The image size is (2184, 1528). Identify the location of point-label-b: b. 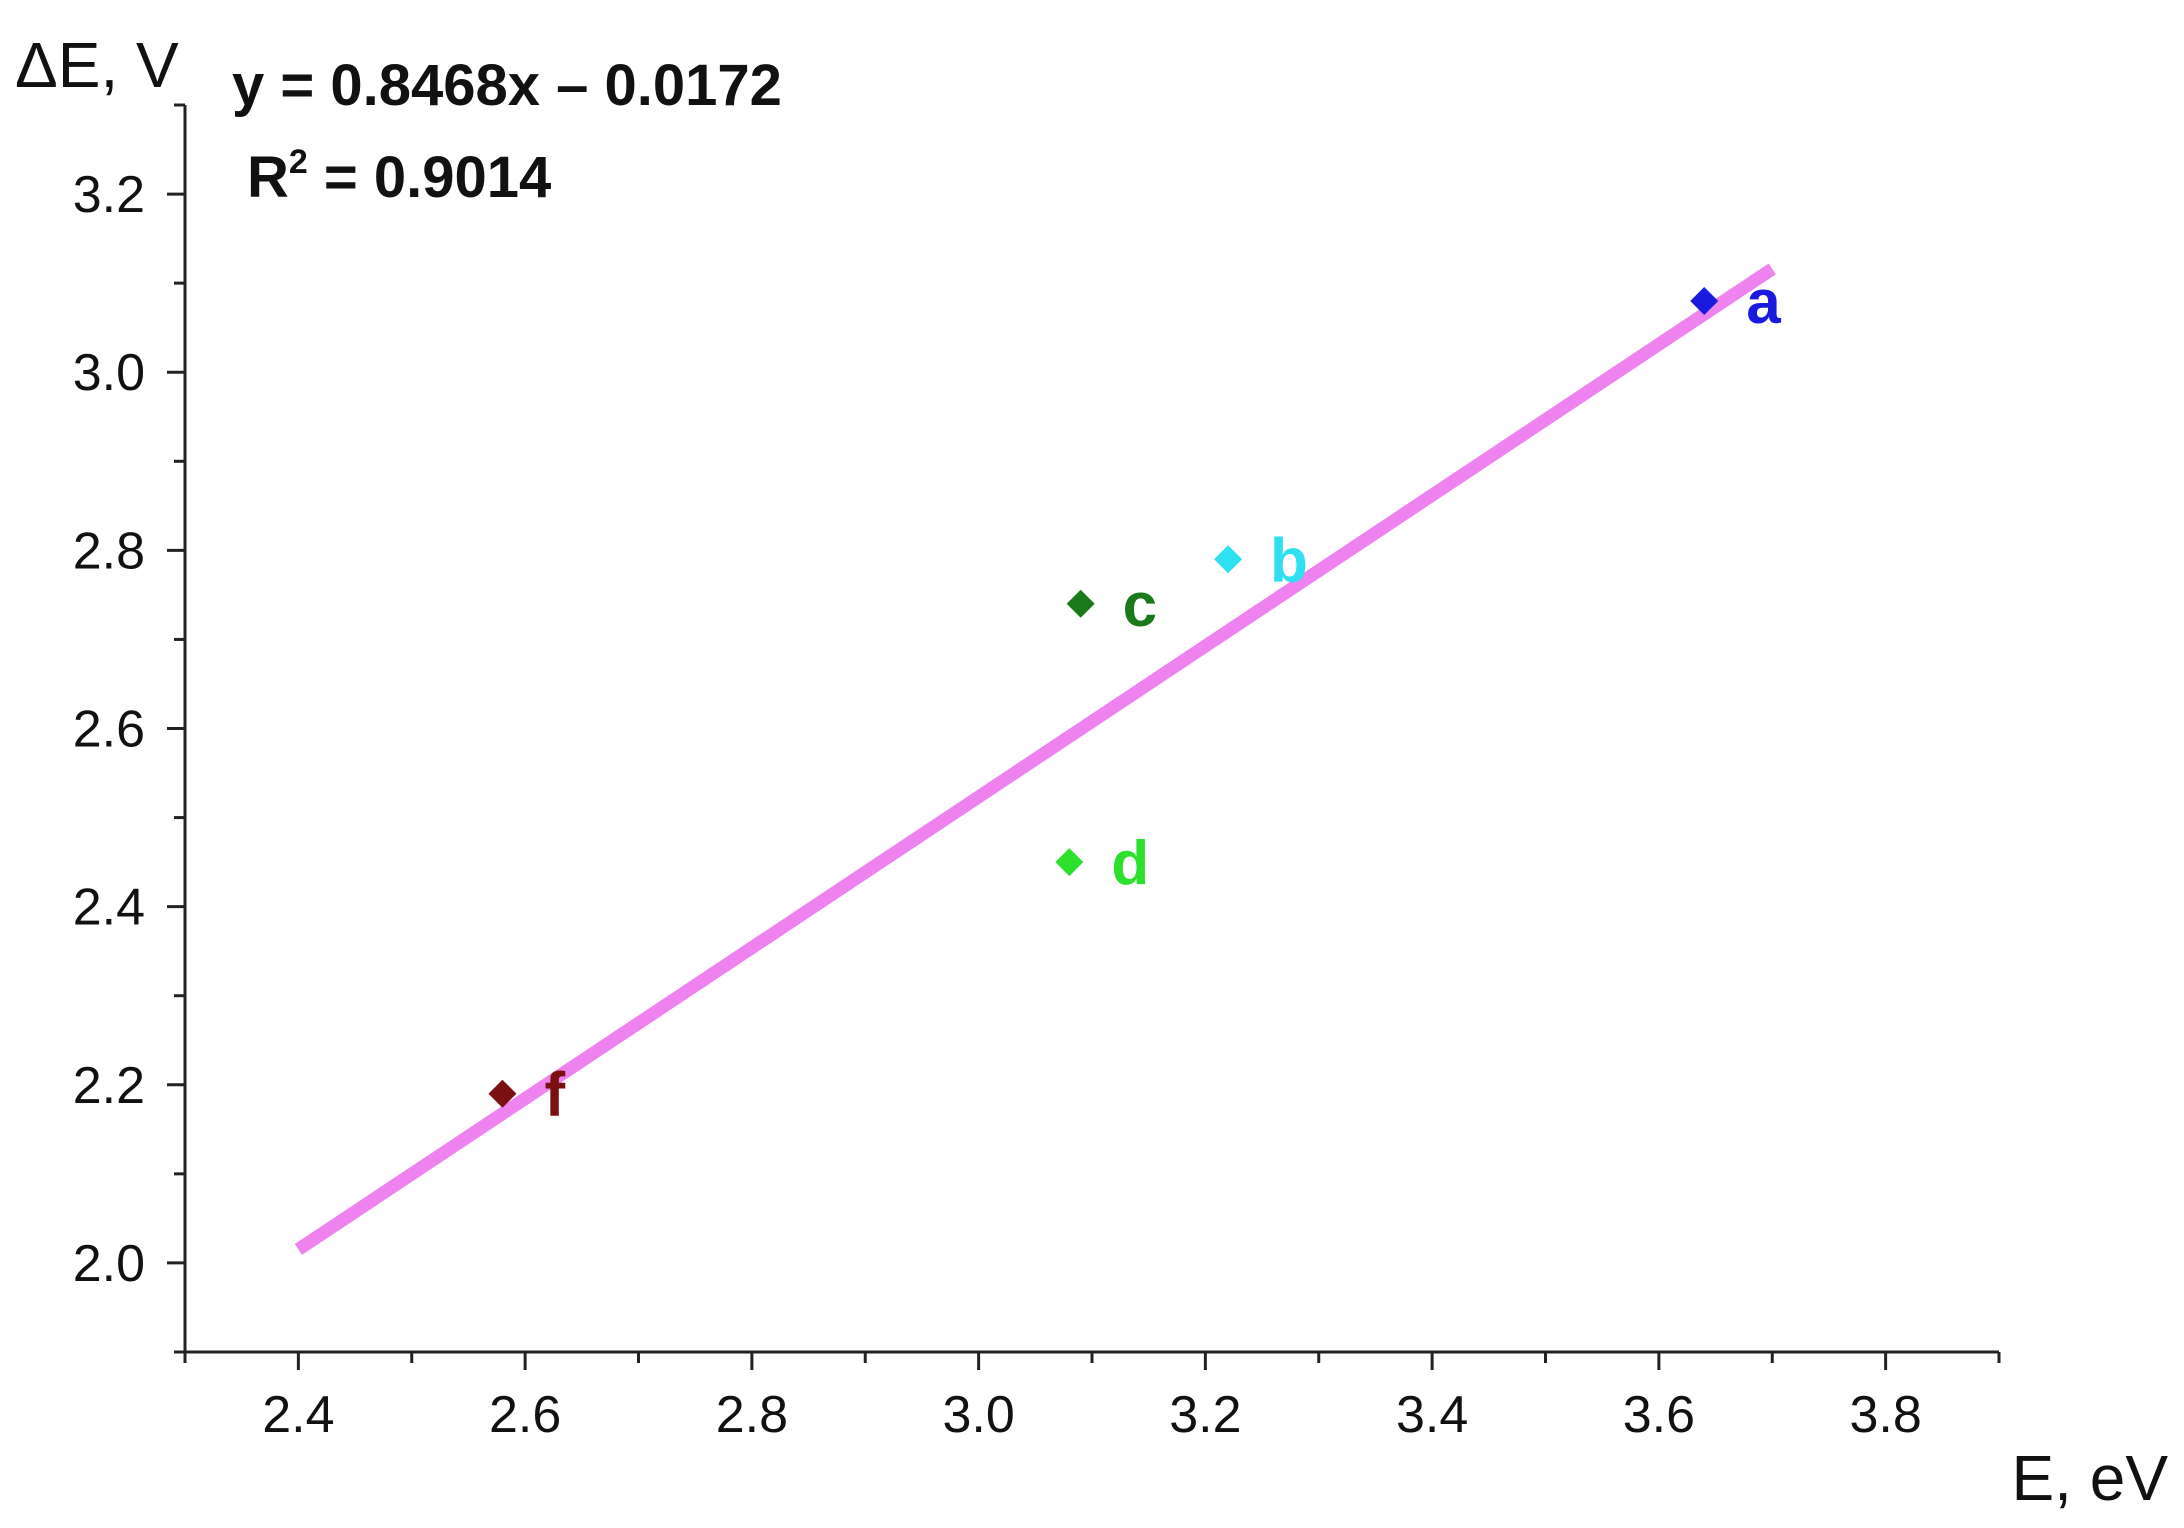
(1289, 560).